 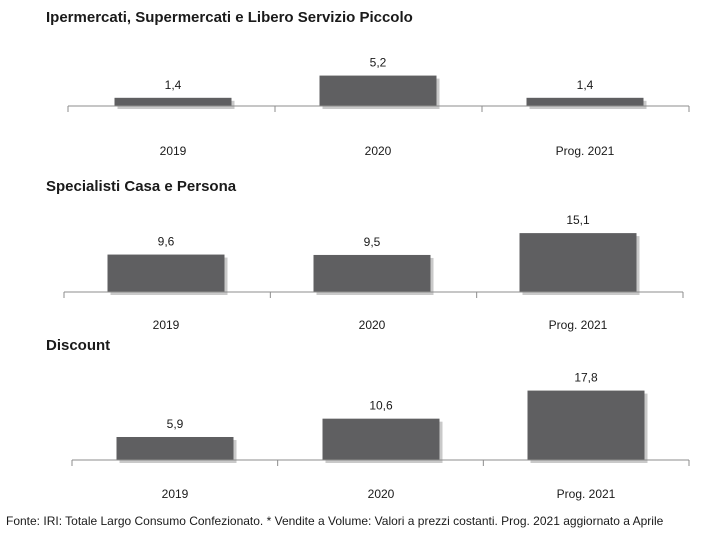 I want to click on data-label: 9,6, so click(x=166, y=242).